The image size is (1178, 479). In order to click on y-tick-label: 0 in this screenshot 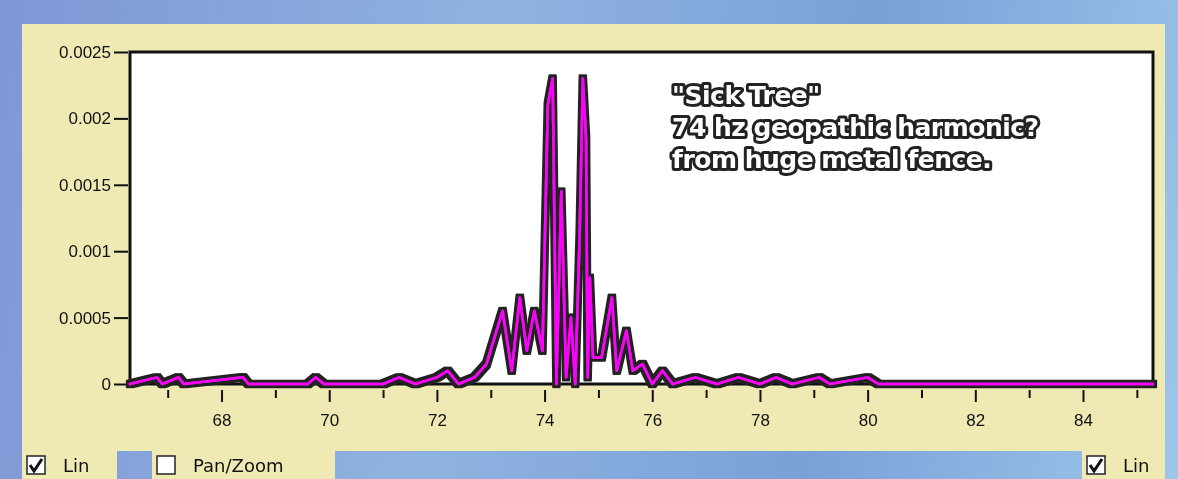, I will do `click(106, 384)`.